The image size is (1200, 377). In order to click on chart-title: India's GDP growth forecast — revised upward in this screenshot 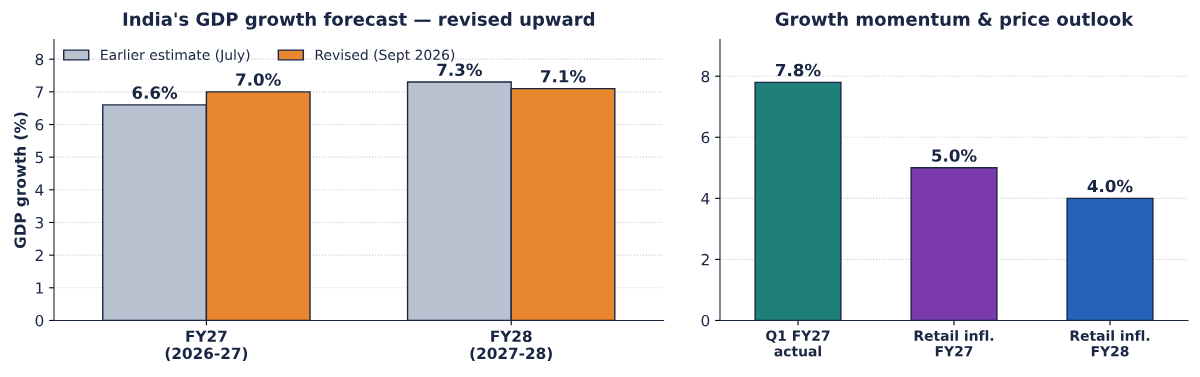, I will do `click(359, 20)`.